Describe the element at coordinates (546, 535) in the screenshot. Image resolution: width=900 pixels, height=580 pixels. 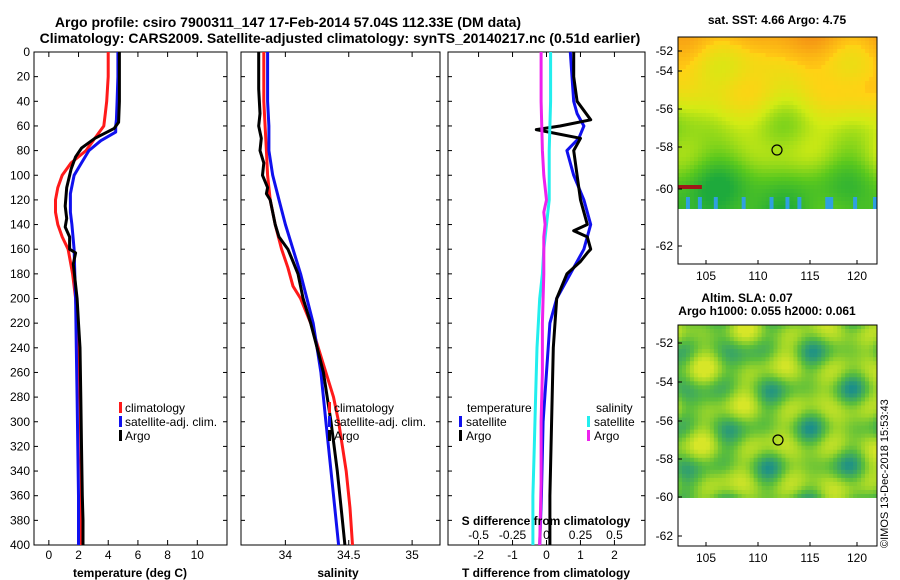
I see `s-tick-label: 0` at that location.